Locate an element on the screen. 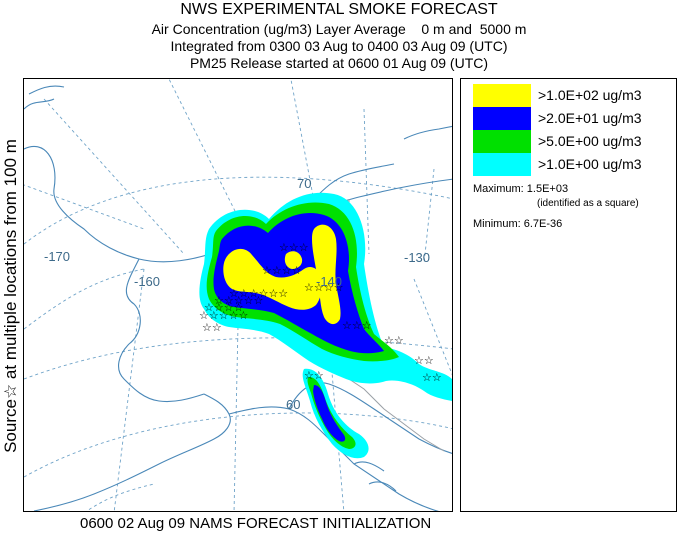  source-side-label-wrap: Source☆ at multiple locations from 100 m is located at coordinates (11, 296).